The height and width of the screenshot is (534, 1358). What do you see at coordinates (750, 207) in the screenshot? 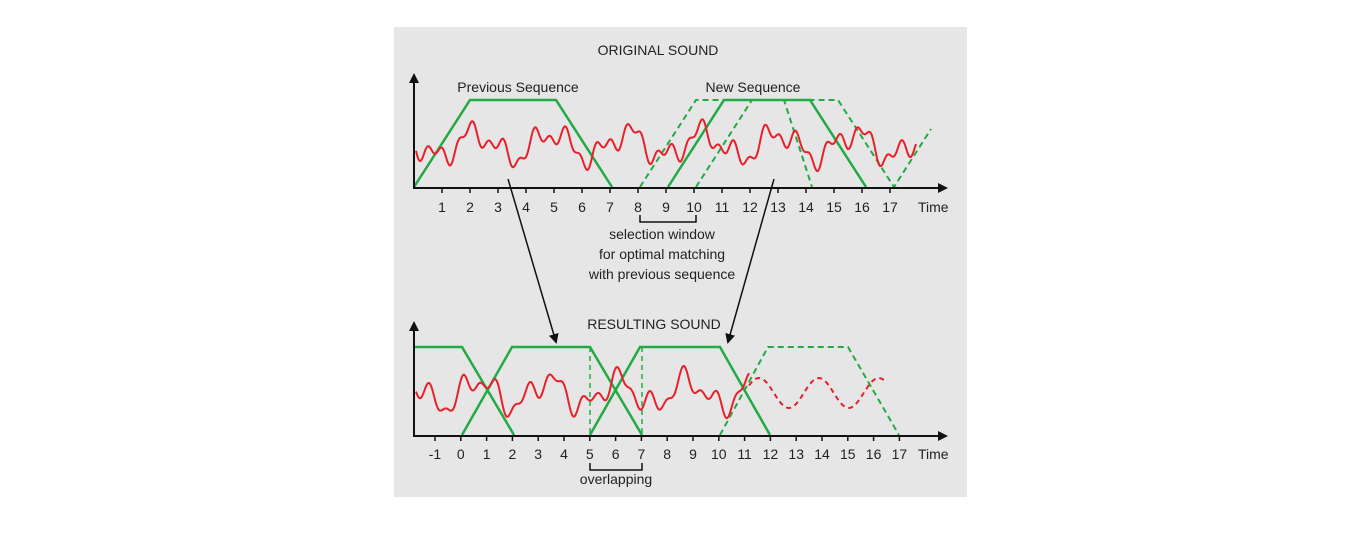
I see `top-tick-label: 12` at bounding box center [750, 207].